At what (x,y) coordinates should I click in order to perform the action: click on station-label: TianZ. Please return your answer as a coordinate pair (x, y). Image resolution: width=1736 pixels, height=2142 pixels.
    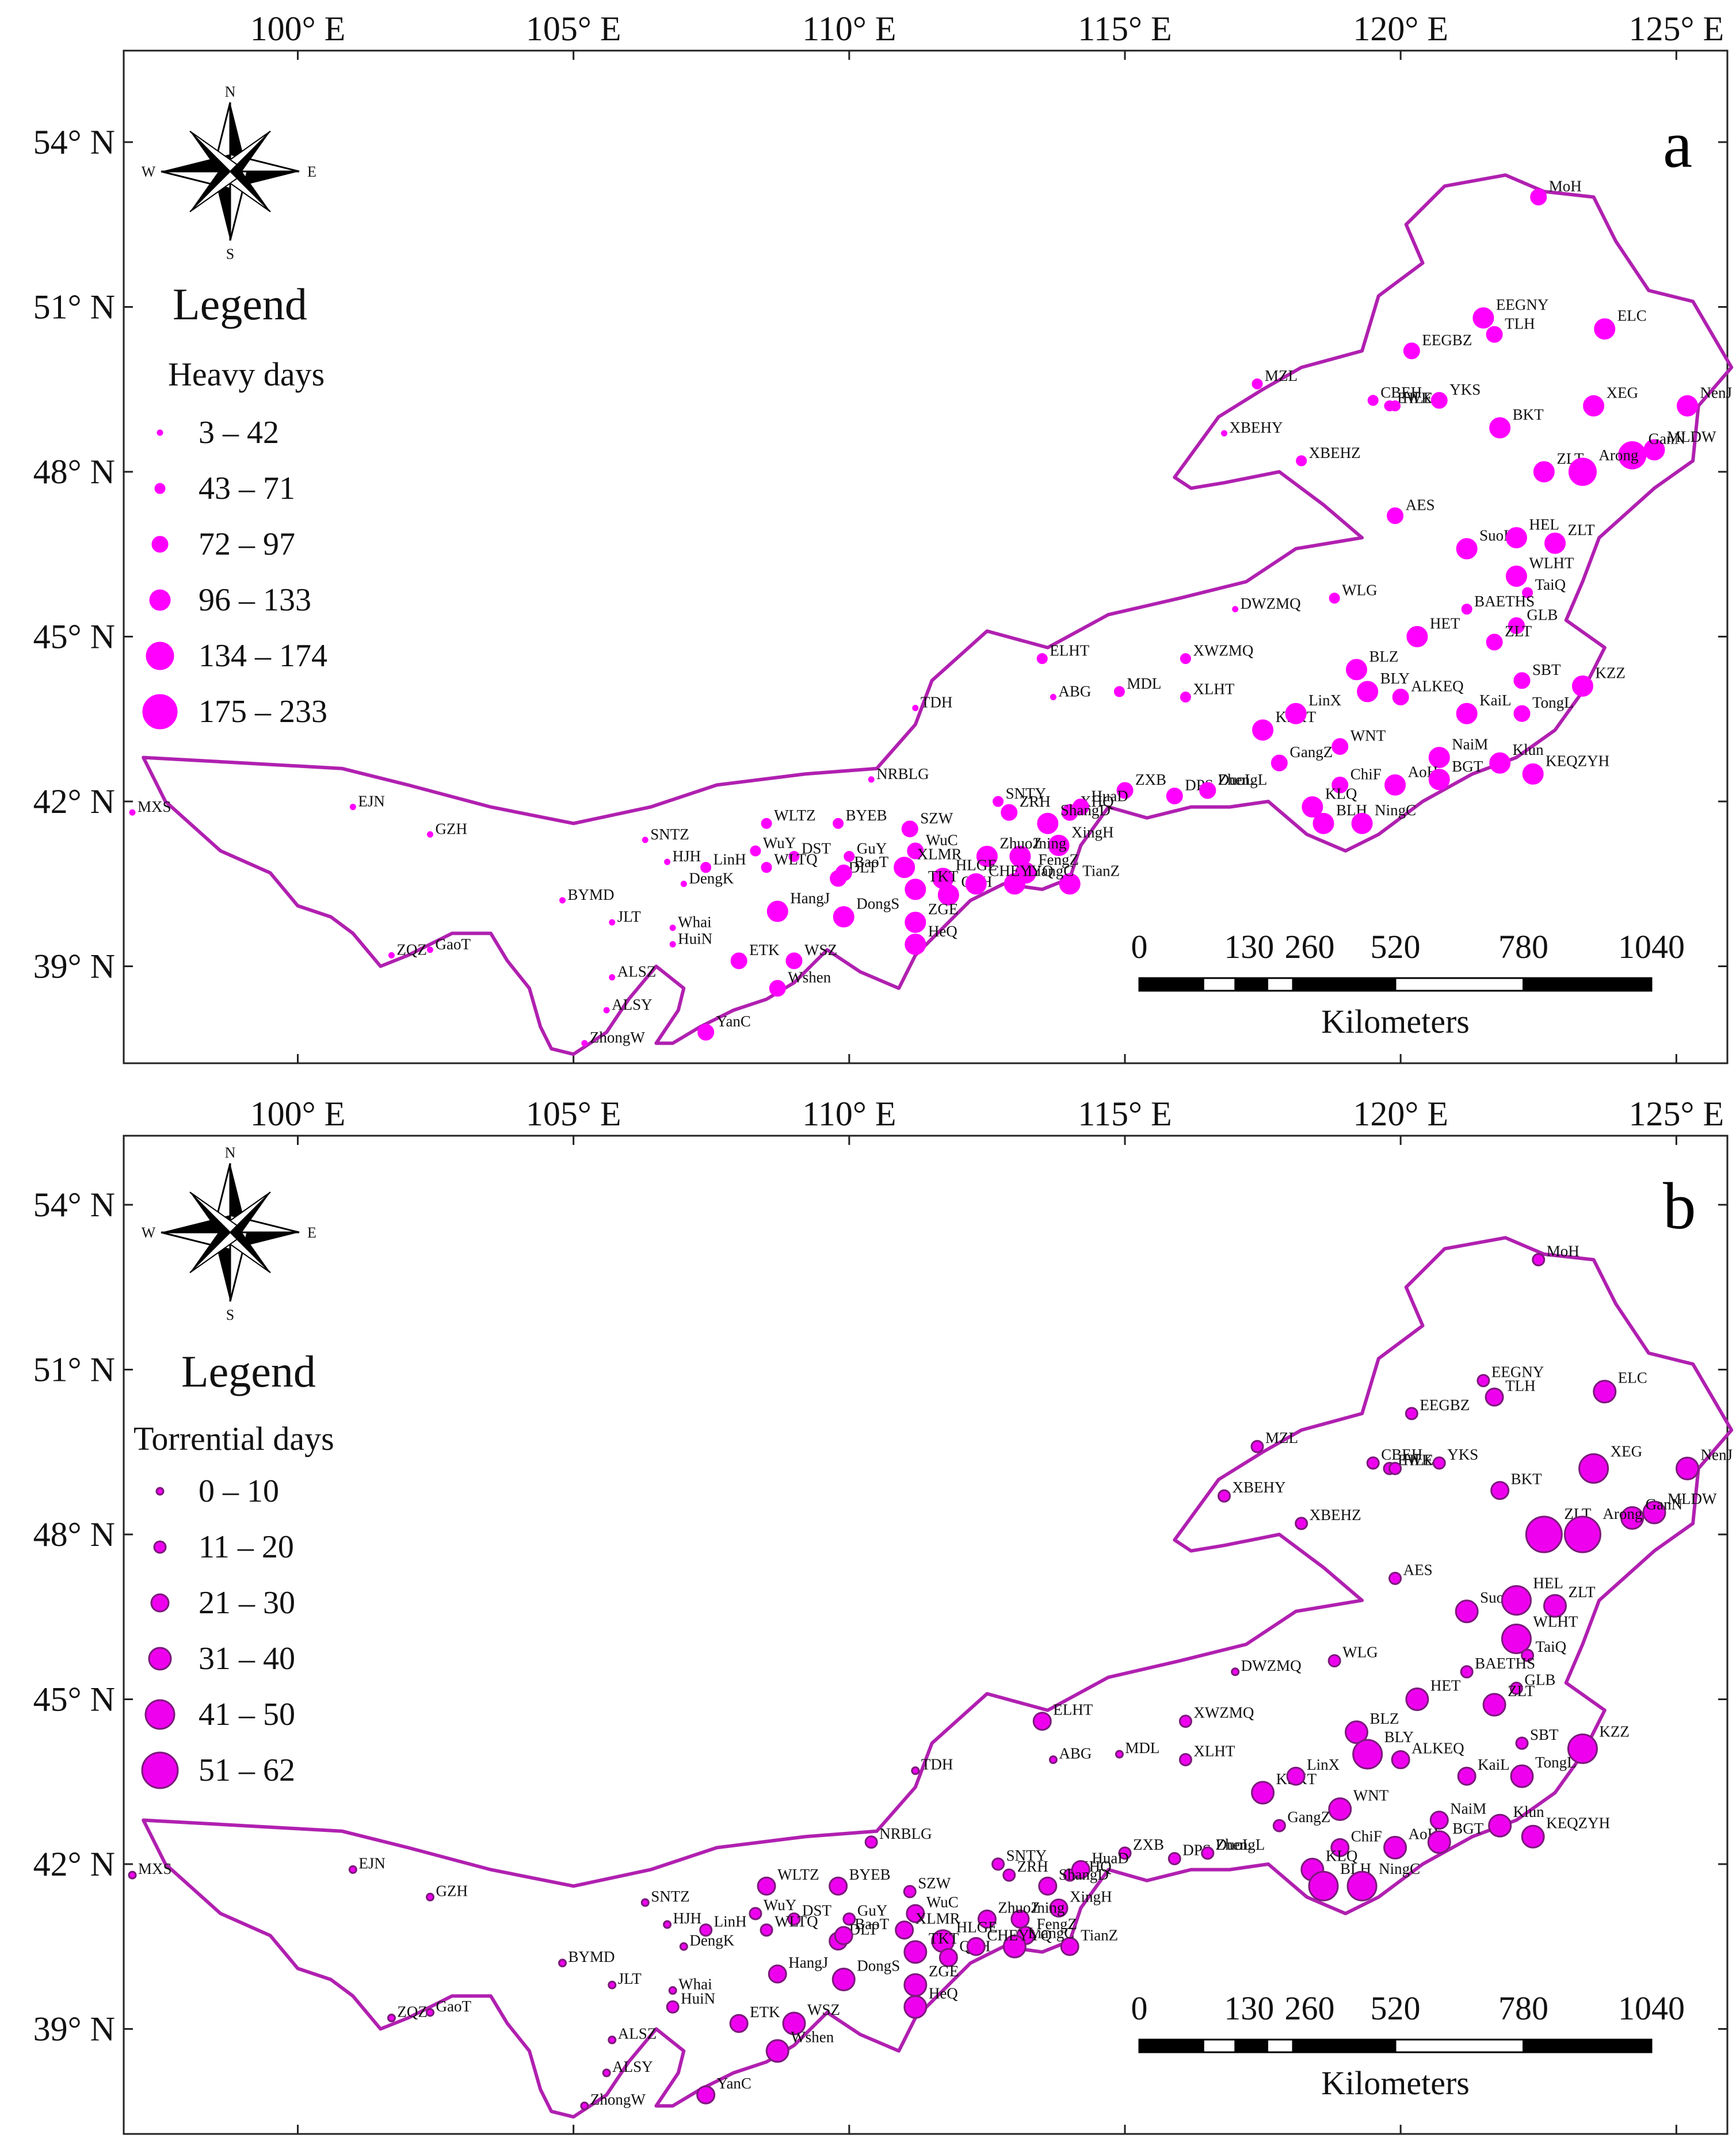
    Looking at the image, I should click on (1099, 1935).